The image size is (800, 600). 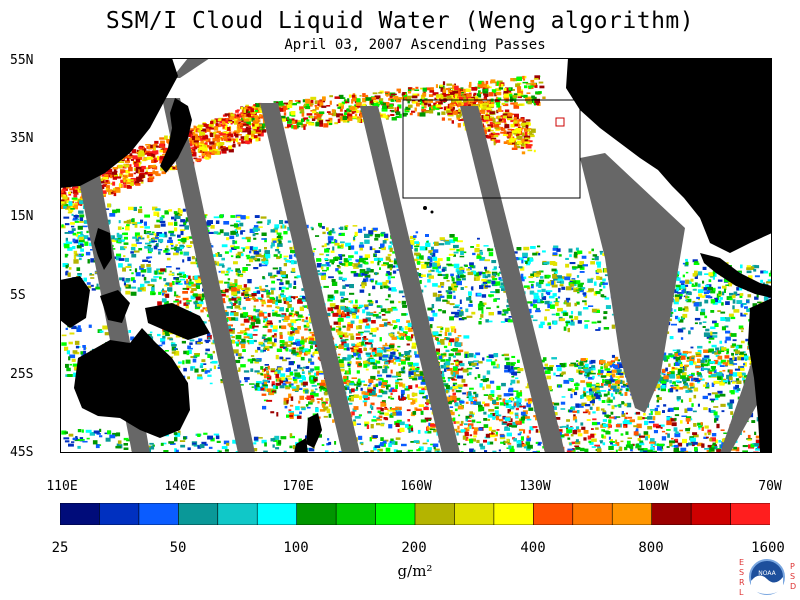 I want to click on lon-label-160w: 160W, so click(x=416, y=486).